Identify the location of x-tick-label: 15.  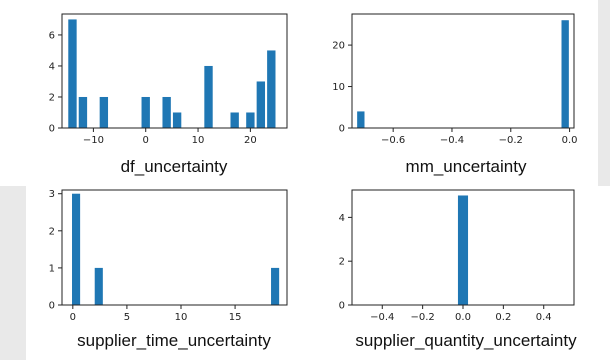
(235, 317).